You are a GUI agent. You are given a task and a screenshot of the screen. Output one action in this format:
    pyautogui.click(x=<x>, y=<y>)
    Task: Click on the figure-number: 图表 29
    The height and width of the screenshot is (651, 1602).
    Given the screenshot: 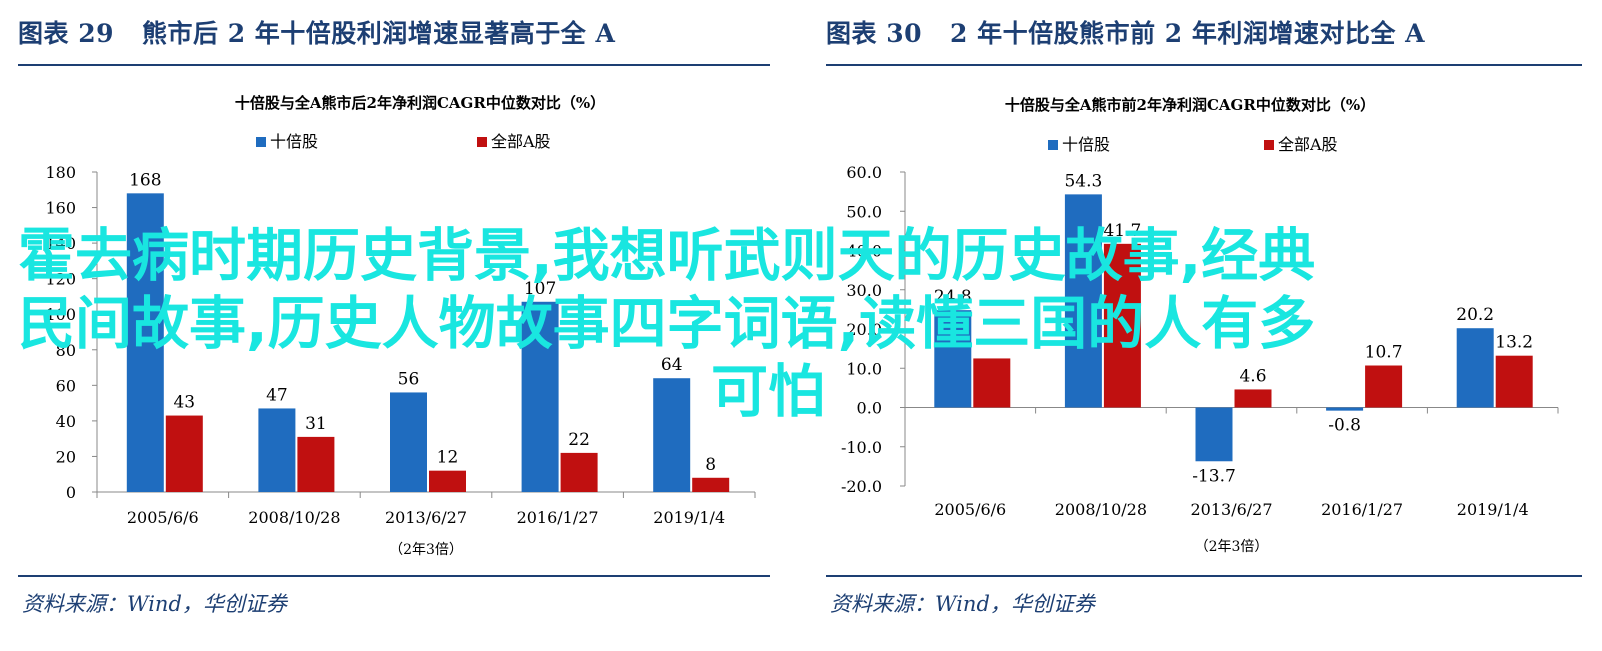 What is the action you would take?
    pyautogui.click(x=66, y=33)
    